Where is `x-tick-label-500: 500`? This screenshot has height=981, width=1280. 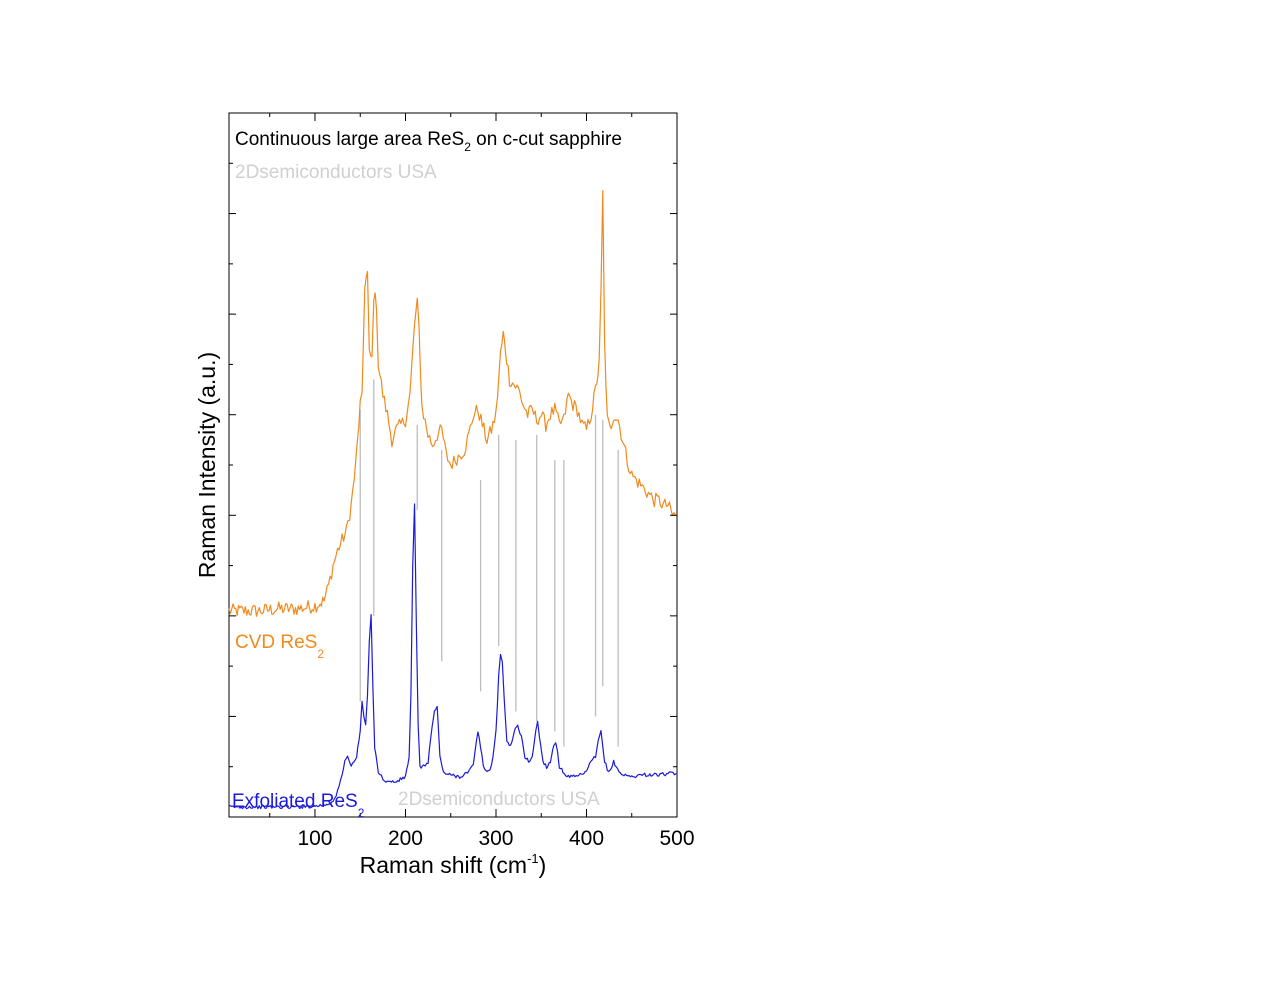
x-tick-label-500: 500 is located at coordinates (676, 838).